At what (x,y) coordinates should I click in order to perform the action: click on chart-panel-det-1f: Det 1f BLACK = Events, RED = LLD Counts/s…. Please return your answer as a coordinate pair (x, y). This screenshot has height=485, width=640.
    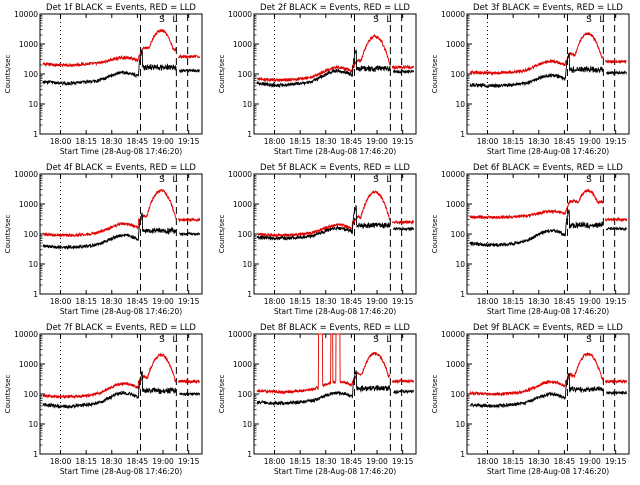
    Looking at the image, I should click on (103, 79).